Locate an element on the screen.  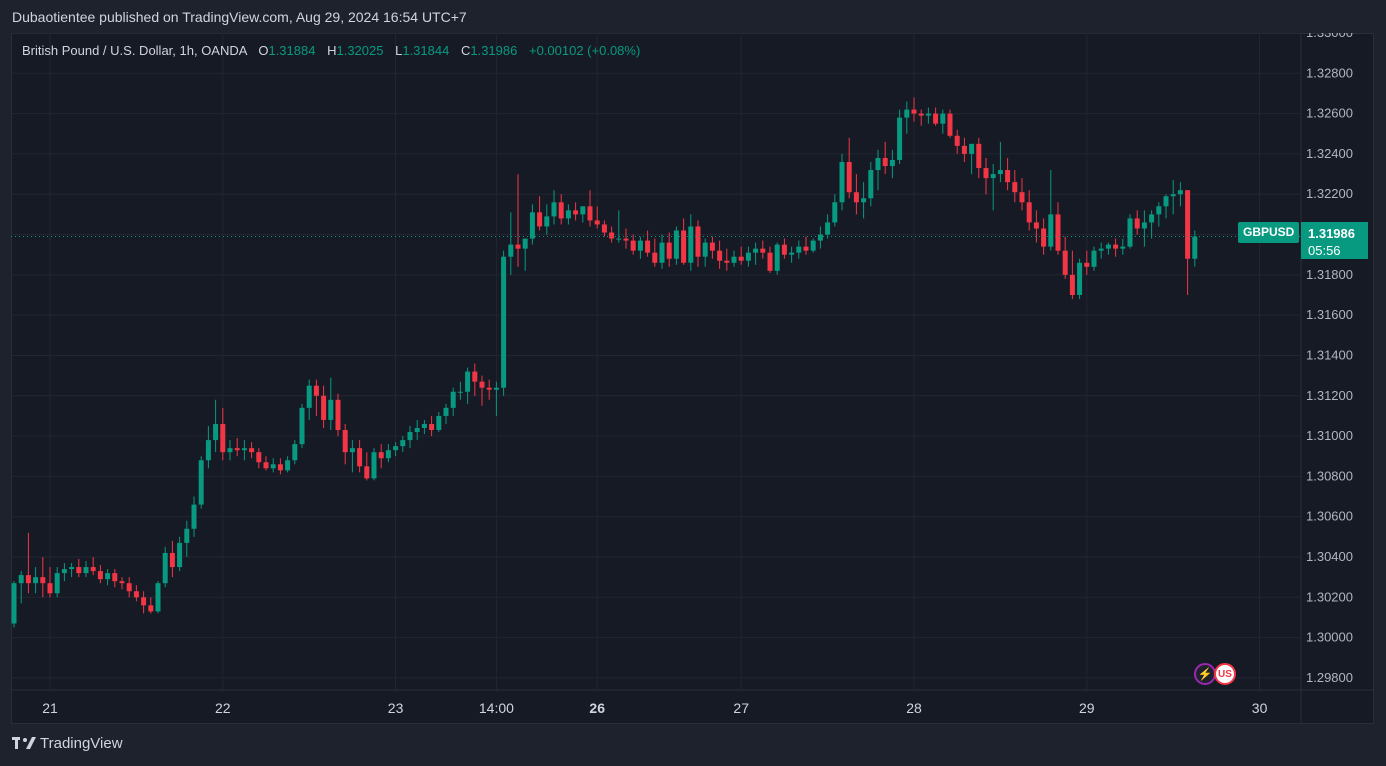
lightning-icon: ⚡ is located at coordinates (1205, 674).